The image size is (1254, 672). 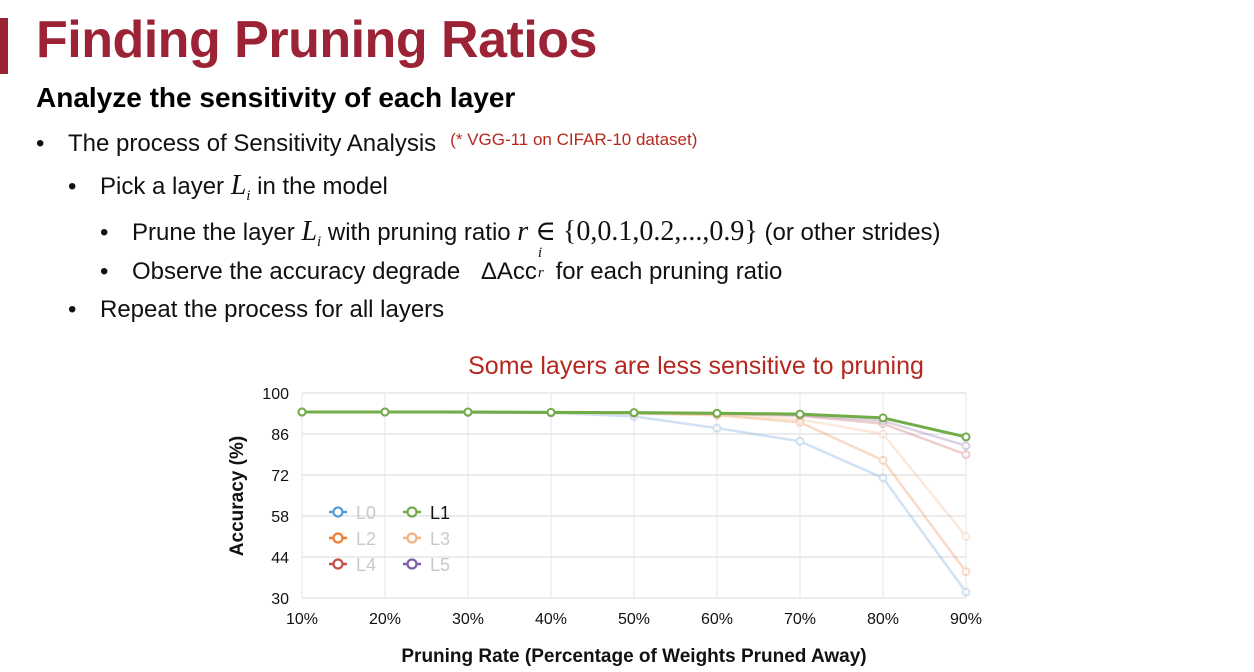 What do you see at coordinates (352, 513) in the screenshot?
I see `legend-item-l0: L0` at bounding box center [352, 513].